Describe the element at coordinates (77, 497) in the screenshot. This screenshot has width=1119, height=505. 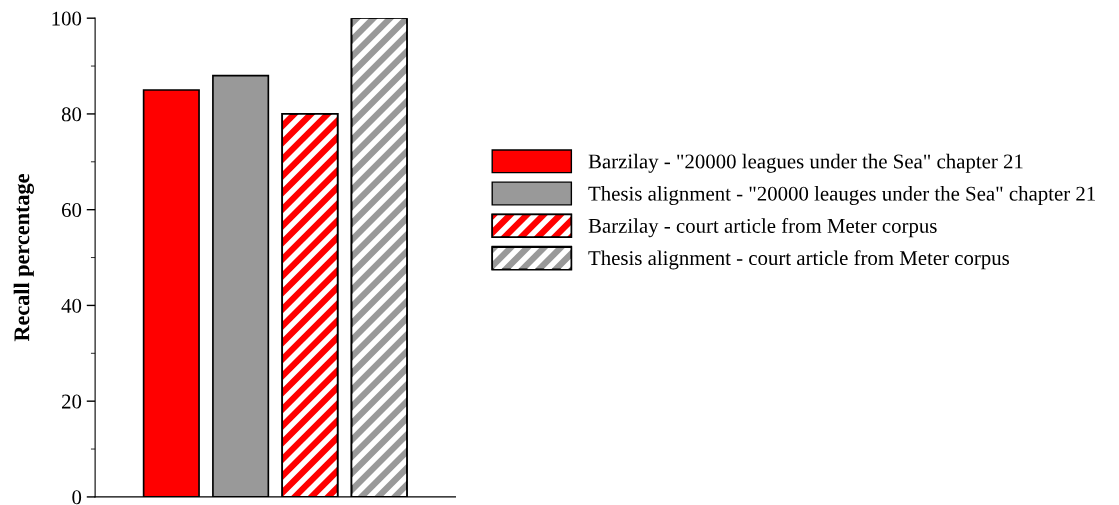
I see `y-tick-label: 0` at that location.